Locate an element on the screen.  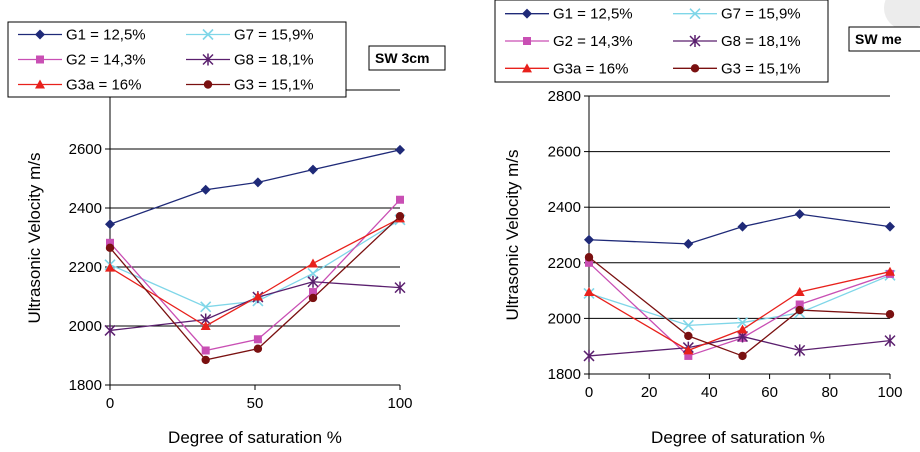
x-tick-label: 40 is located at coordinates (709, 392).